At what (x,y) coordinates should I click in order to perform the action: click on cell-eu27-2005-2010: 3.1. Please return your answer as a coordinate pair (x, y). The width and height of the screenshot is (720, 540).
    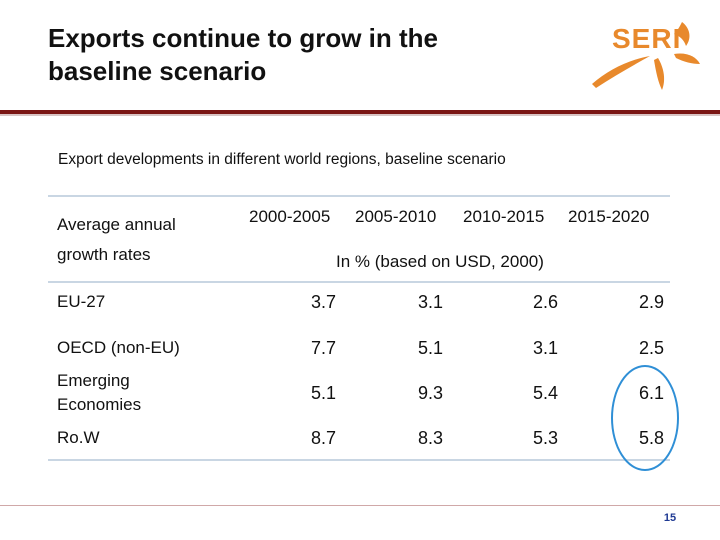
    Looking at the image, I should click on (430, 302).